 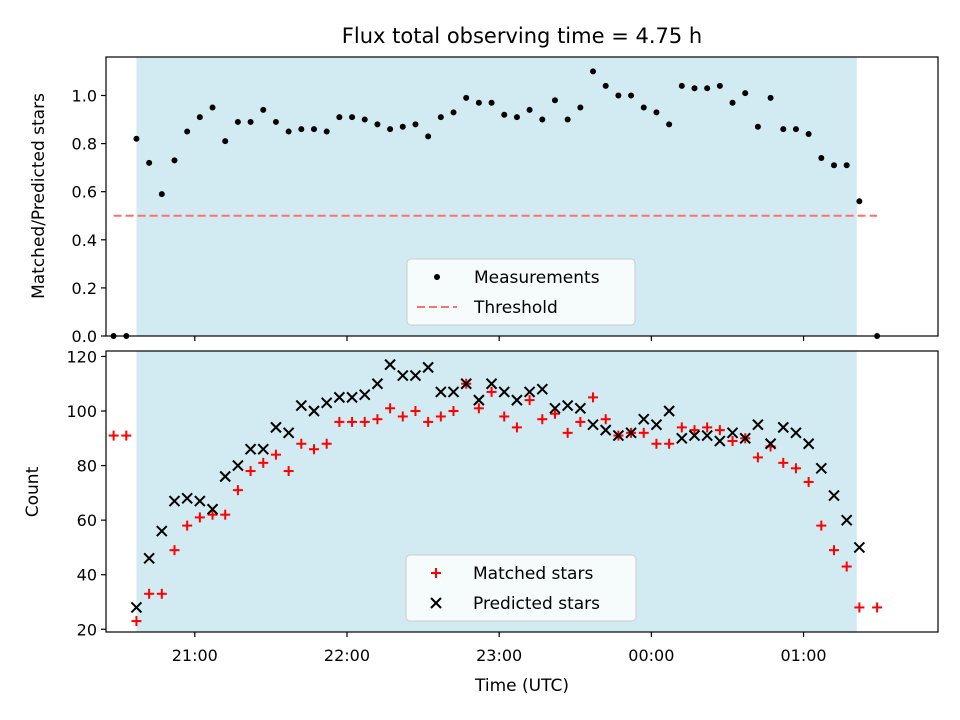 What do you see at coordinates (81, 356) in the screenshot?
I see `bottom-y-tick-label: 120` at bounding box center [81, 356].